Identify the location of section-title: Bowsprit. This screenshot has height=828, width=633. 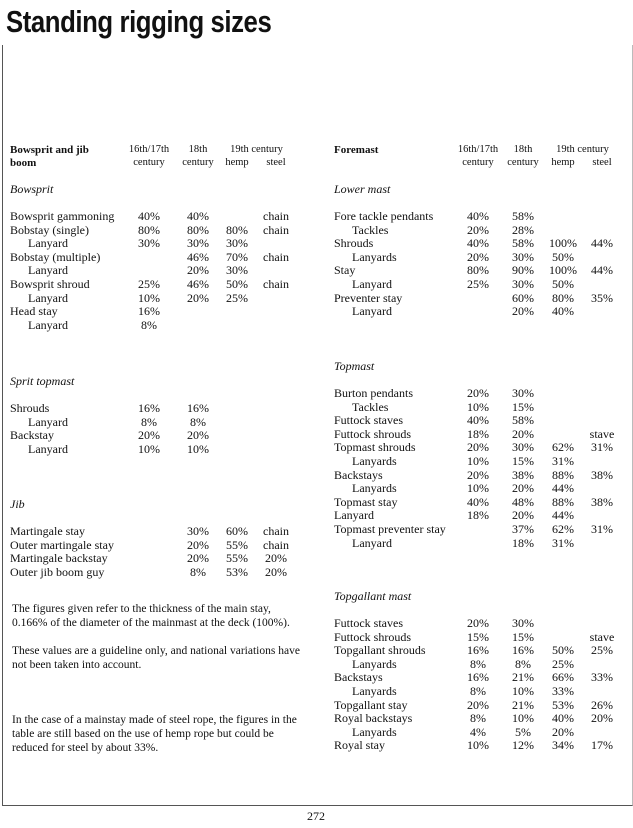
(32, 189).